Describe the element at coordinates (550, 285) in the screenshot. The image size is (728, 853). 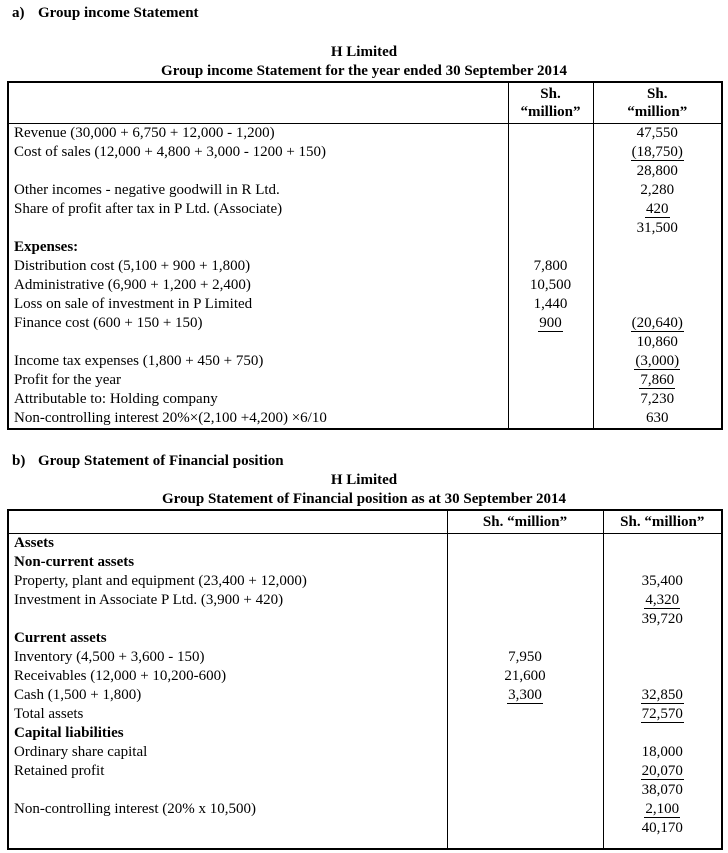
I see `col1-value: 10,500` at that location.